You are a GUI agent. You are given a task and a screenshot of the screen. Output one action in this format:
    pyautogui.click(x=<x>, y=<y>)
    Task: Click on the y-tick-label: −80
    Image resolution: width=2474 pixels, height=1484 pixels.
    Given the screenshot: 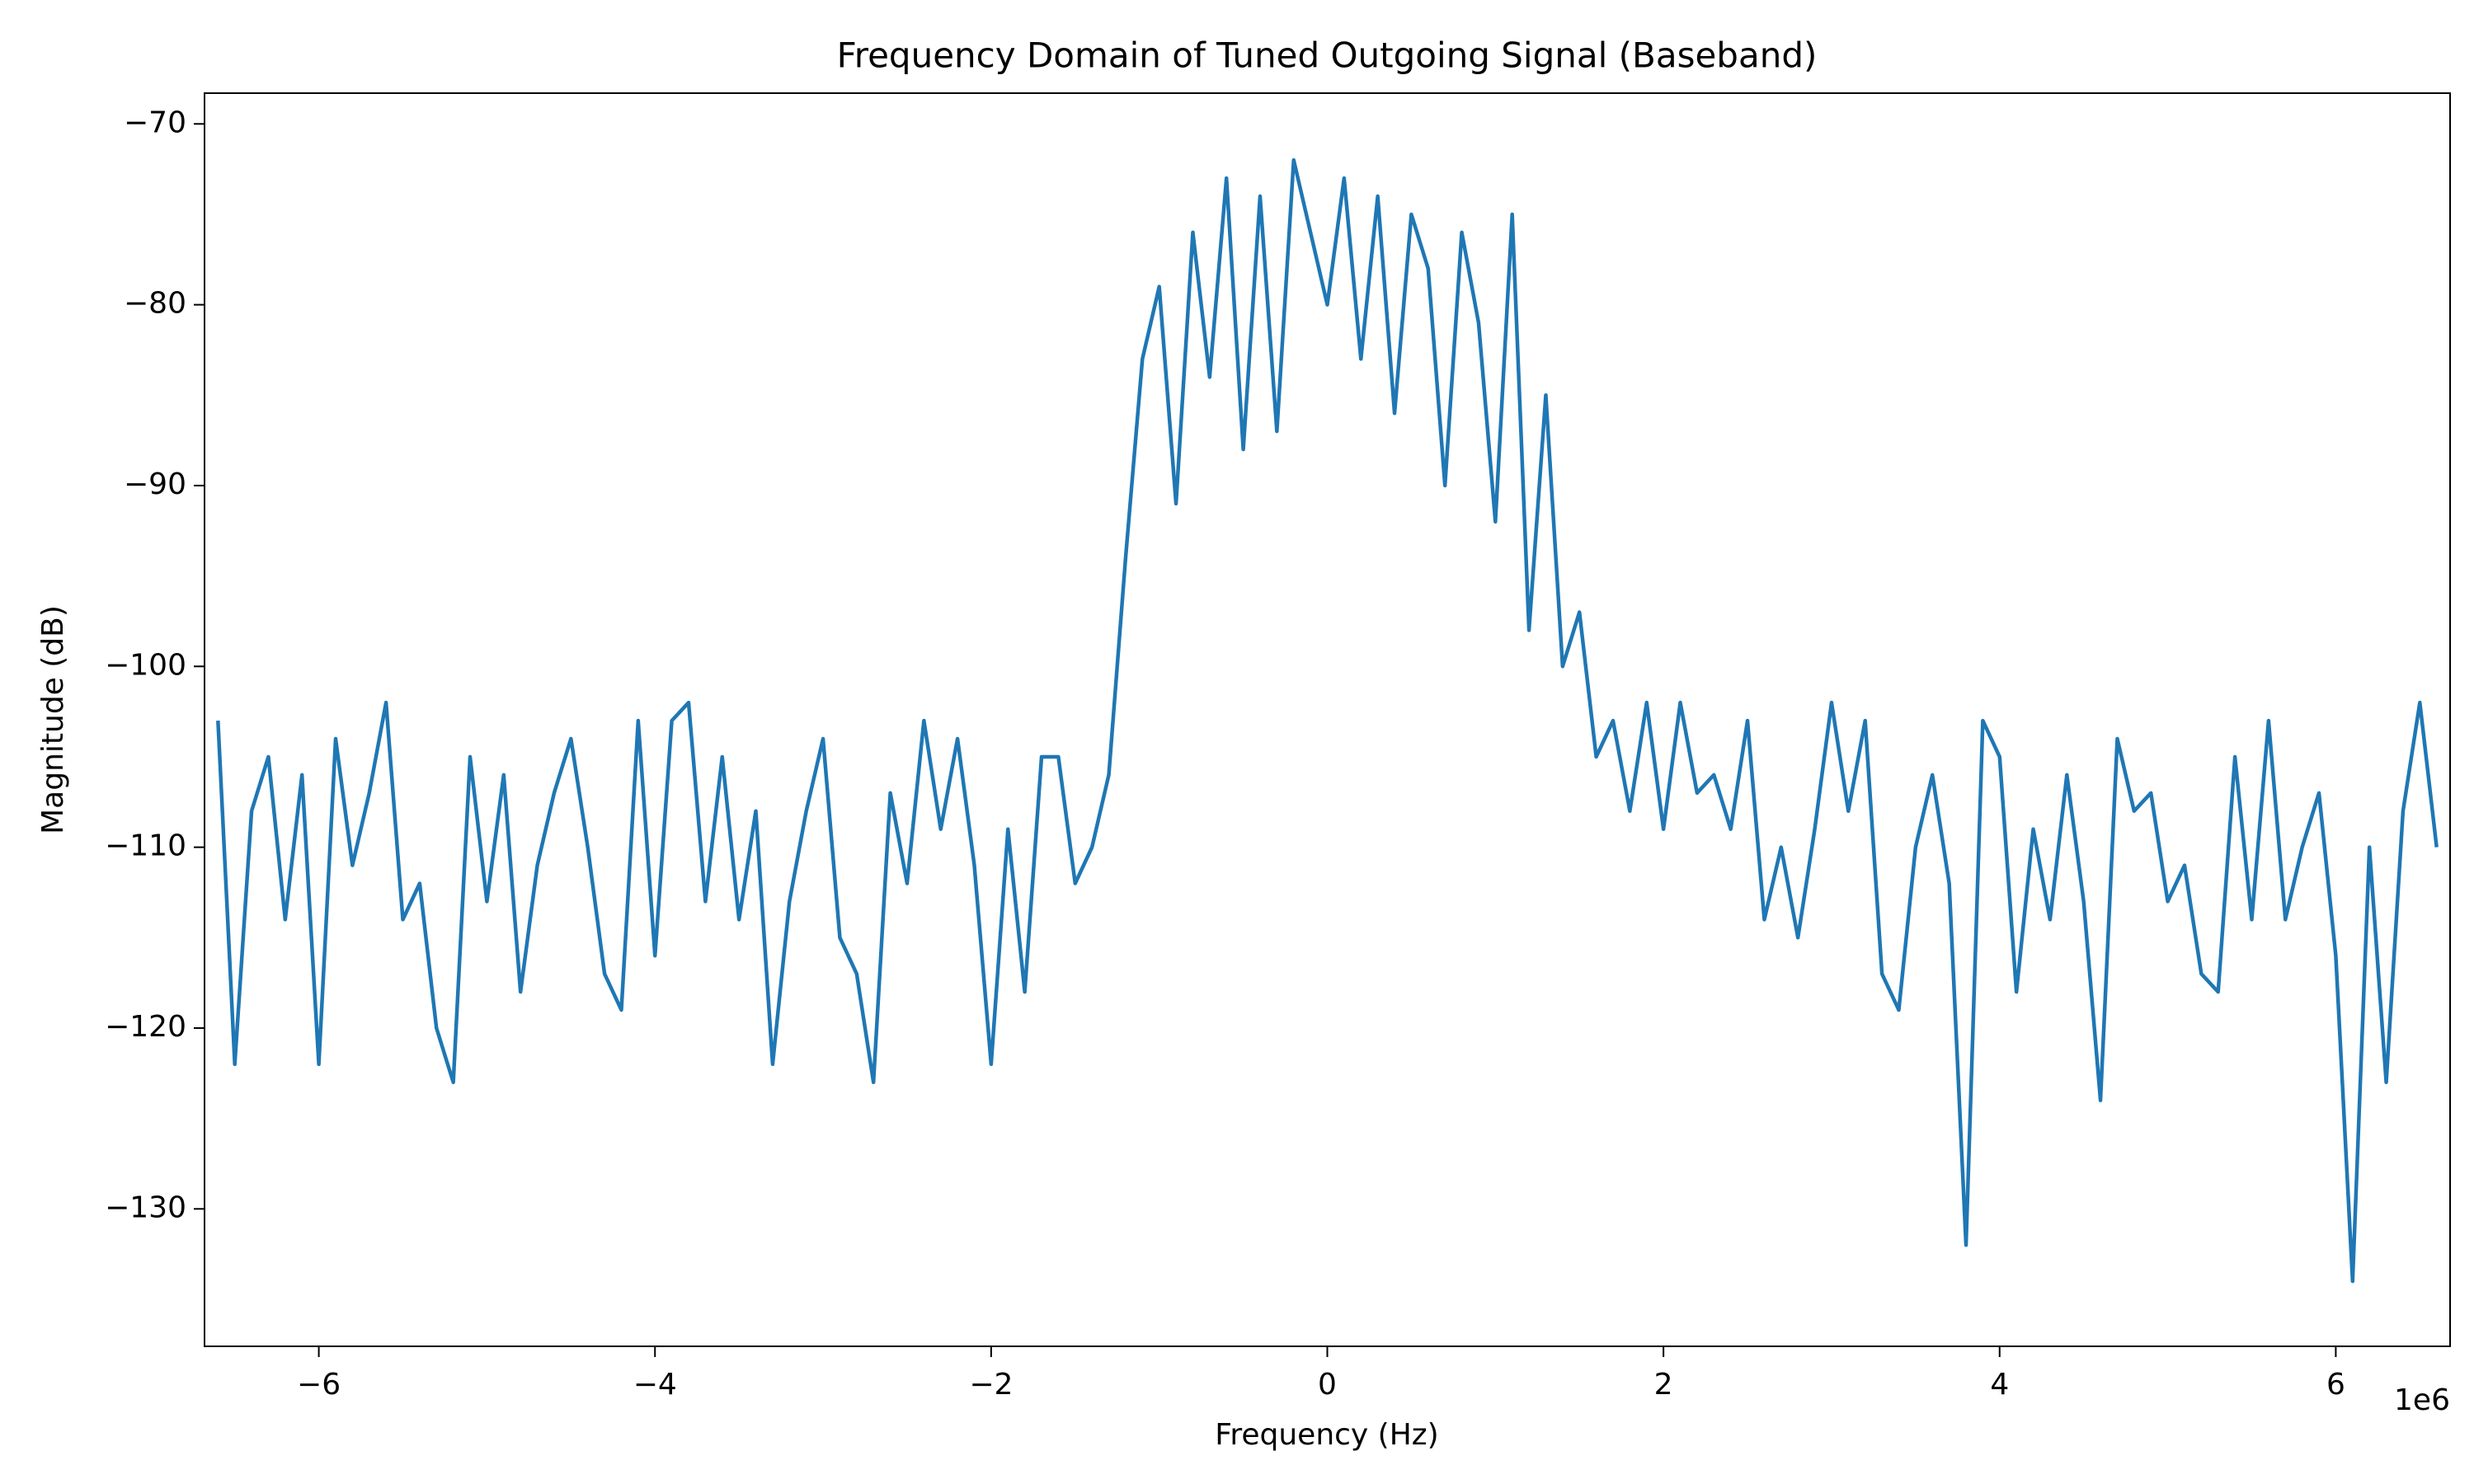 What is the action you would take?
    pyautogui.click(x=155, y=304)
    